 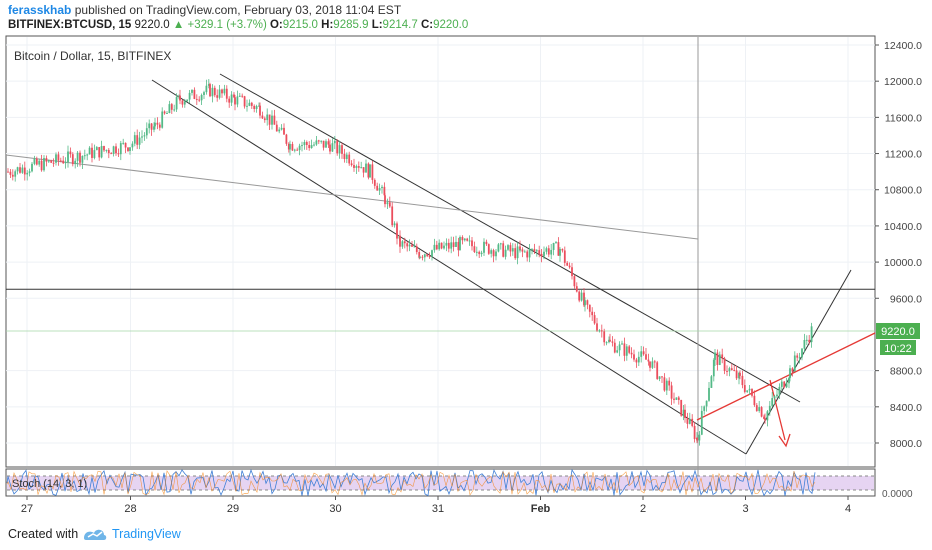 What do you see at coordinates (146, 534) in the screenshot?
I see `tradingview-brand-link: TradingView` at bounding box center [146, 534].